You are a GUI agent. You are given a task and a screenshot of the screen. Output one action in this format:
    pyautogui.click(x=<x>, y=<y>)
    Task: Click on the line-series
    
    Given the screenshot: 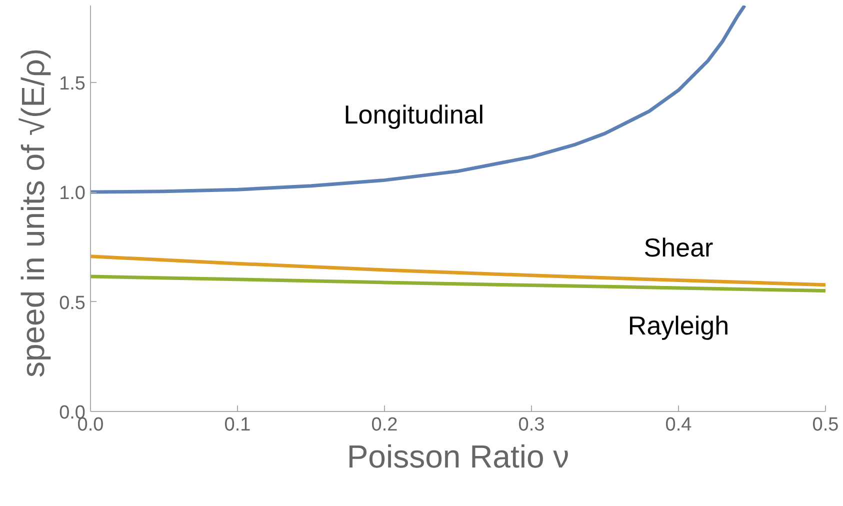 What is the action you would take?
    pyautogui.click(x=458, y=283)
    